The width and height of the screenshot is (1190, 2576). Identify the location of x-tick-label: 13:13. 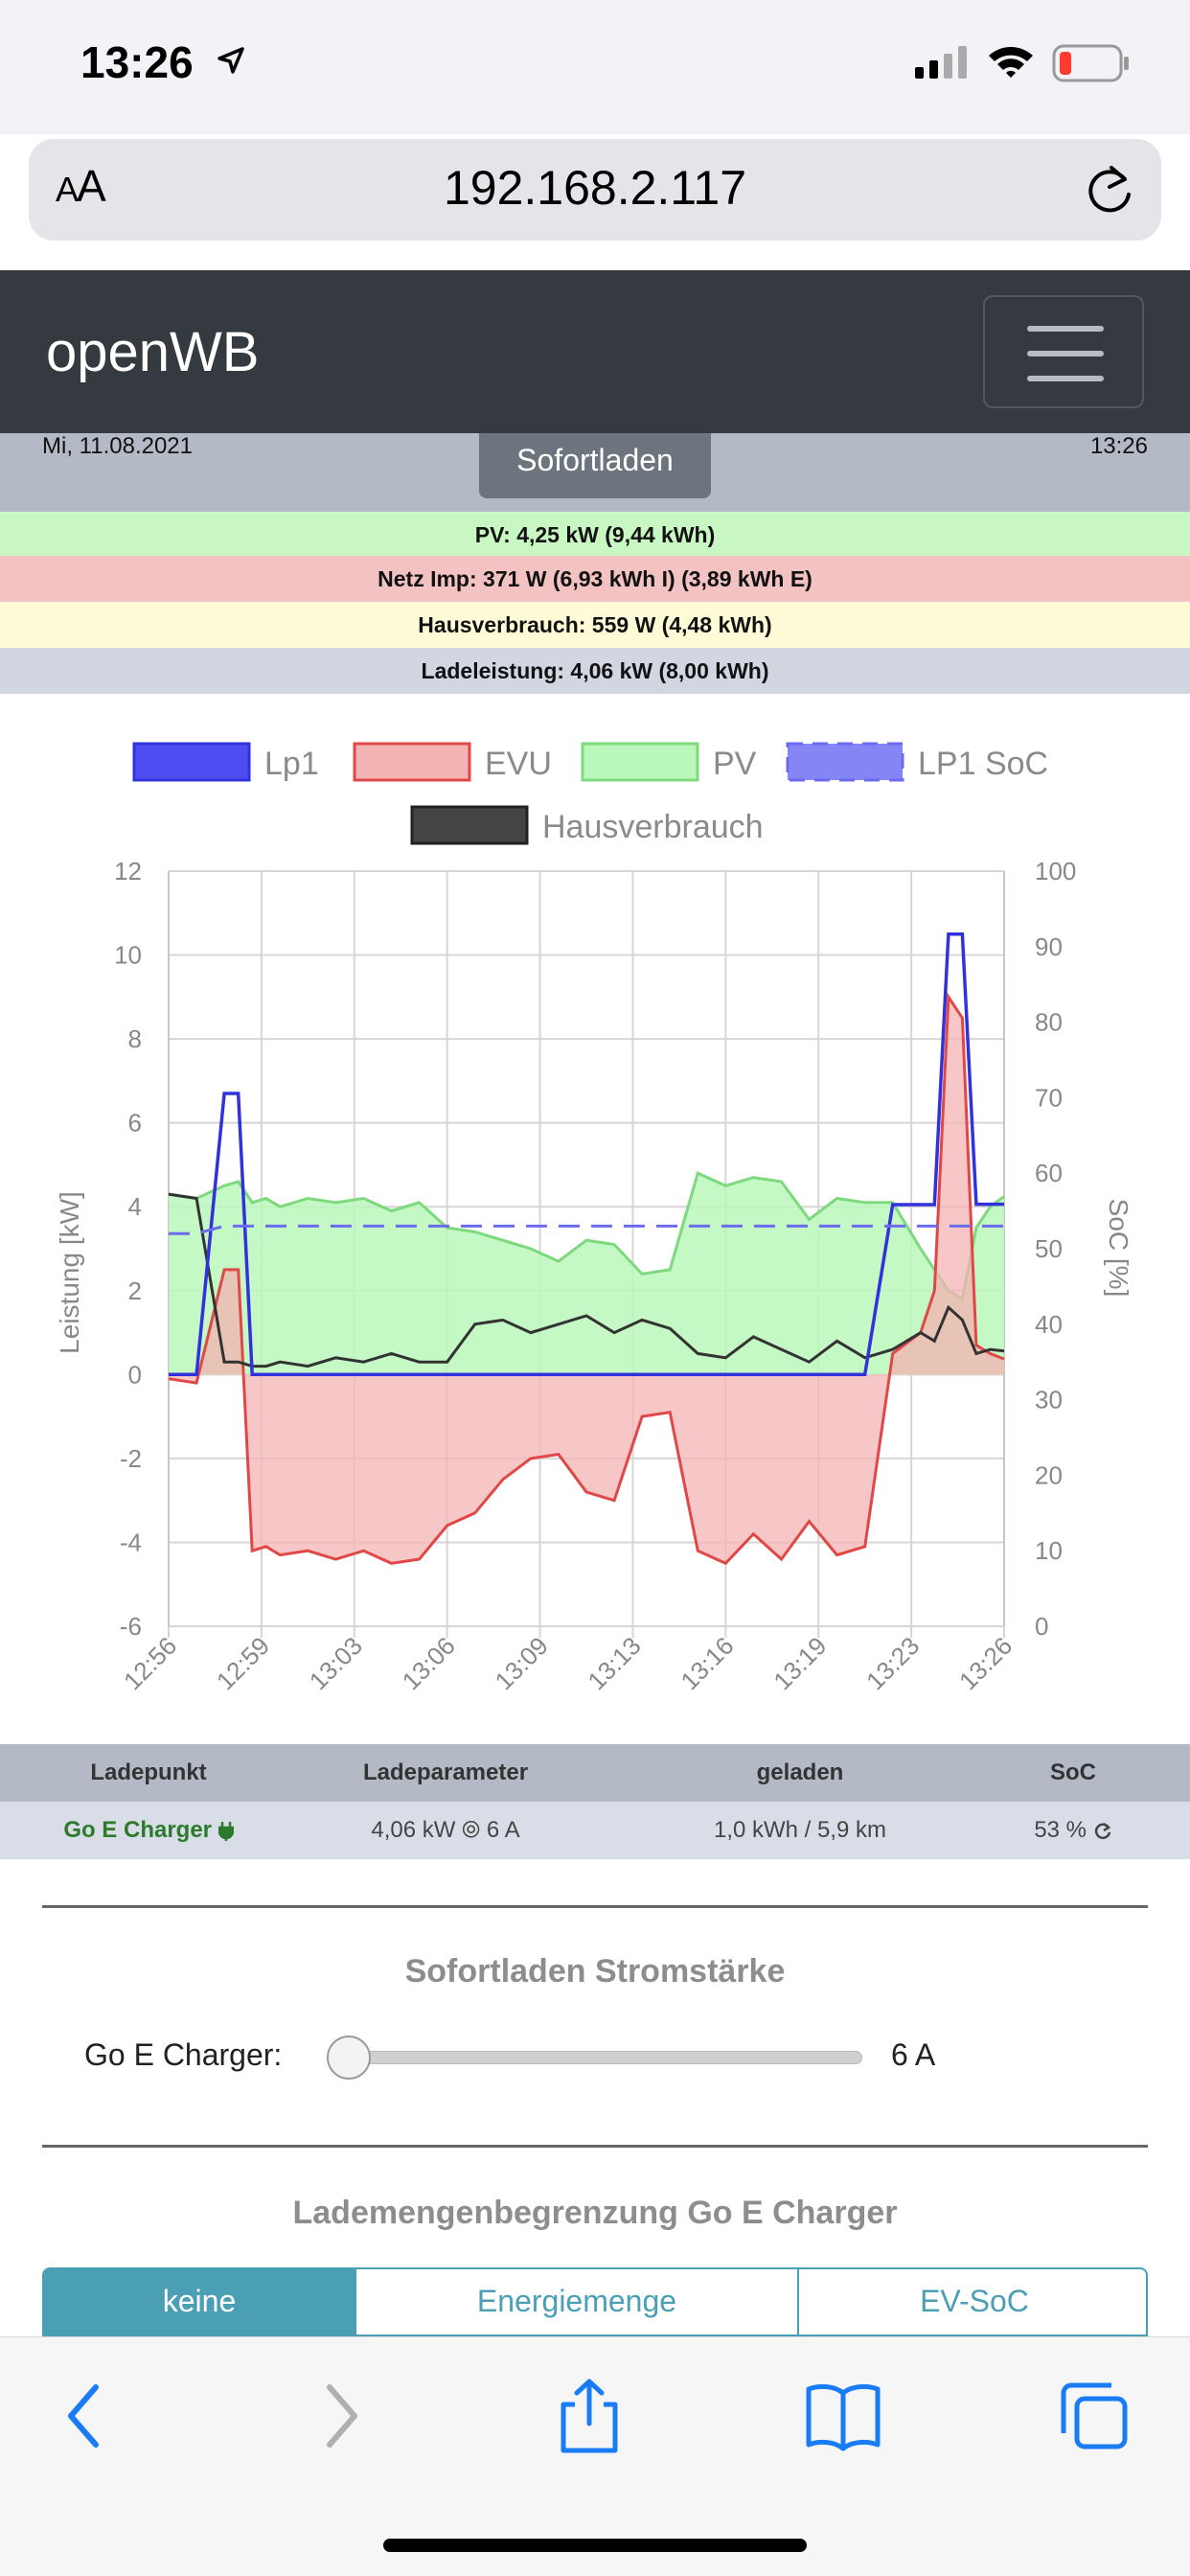
(614, 1663).